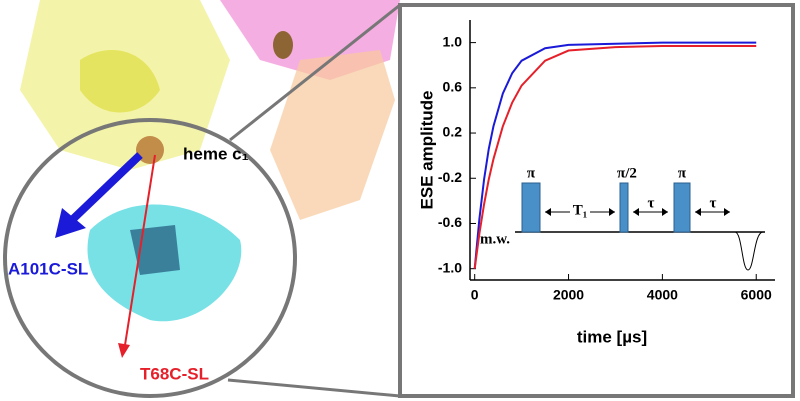  Describe the element at coordinates (640, 226) in the screenshot. I see `pulse-sequence` at that location.